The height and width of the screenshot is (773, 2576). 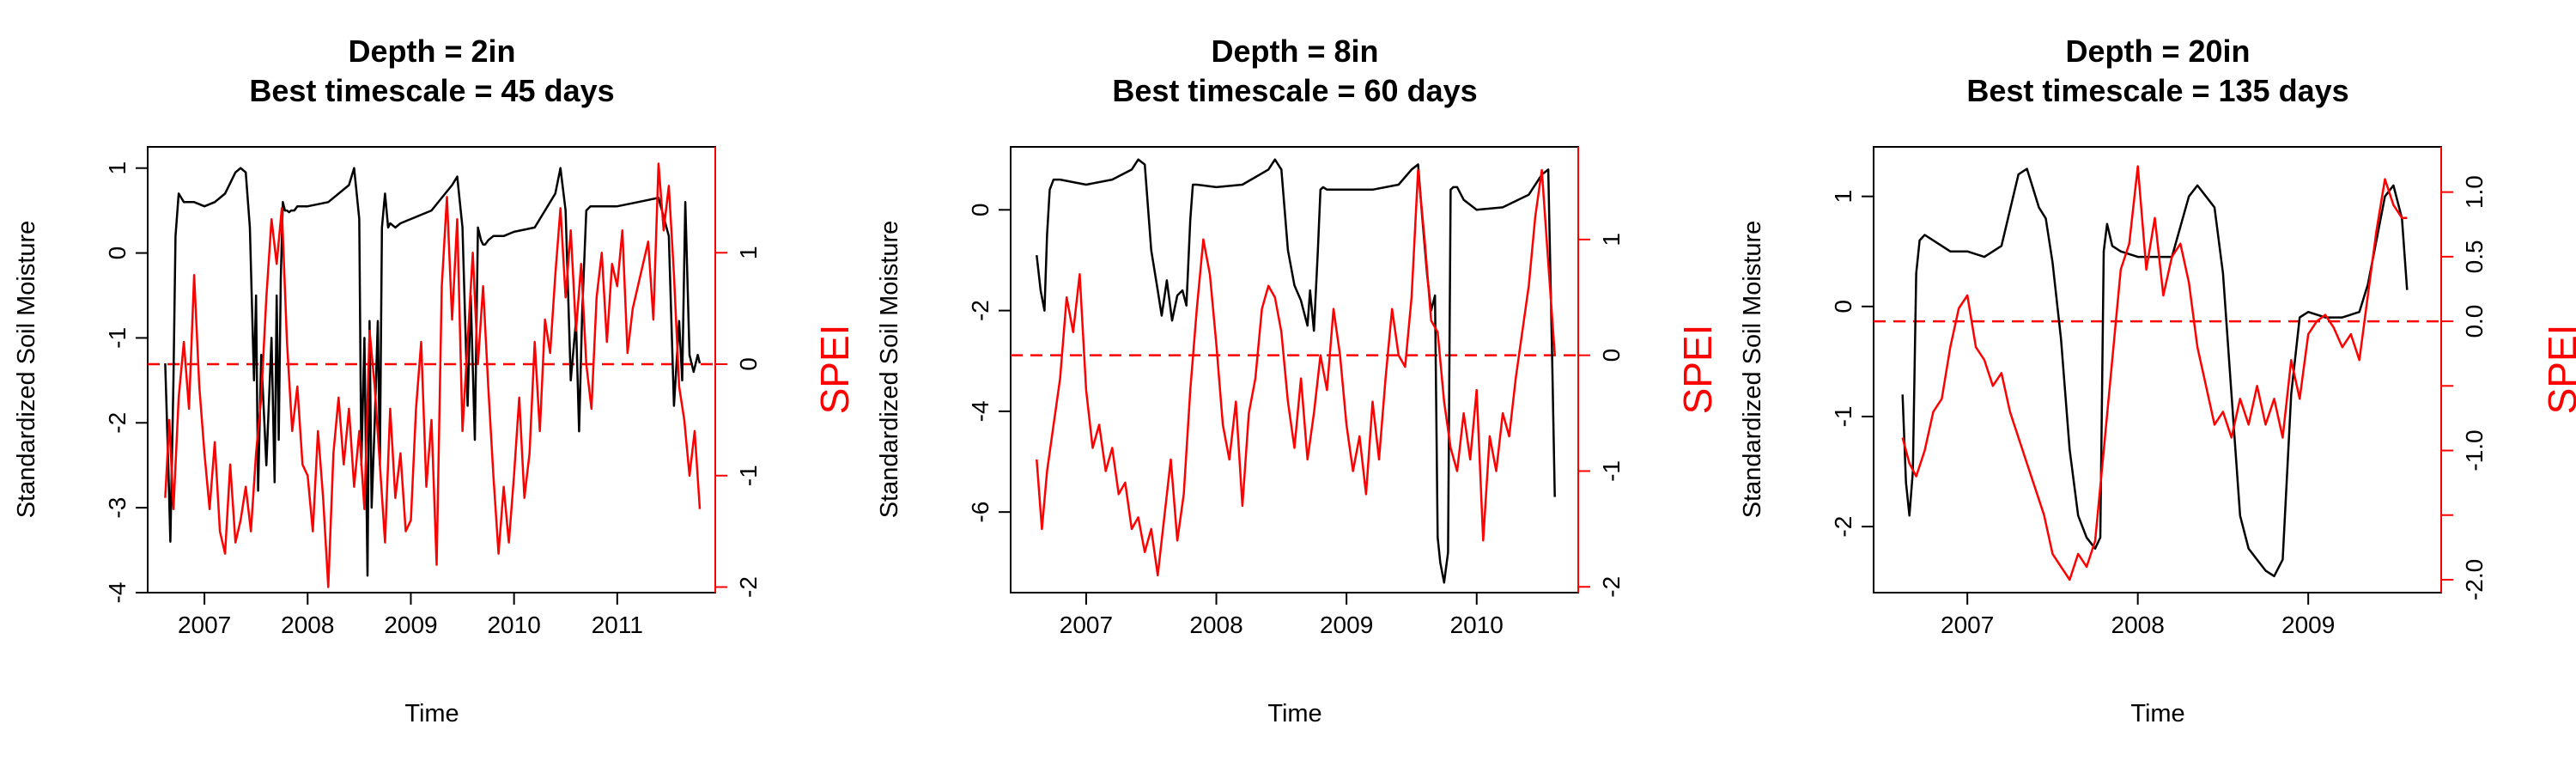 I want to click on panel-title: Depth = 2in, so click(x=431, y=51).